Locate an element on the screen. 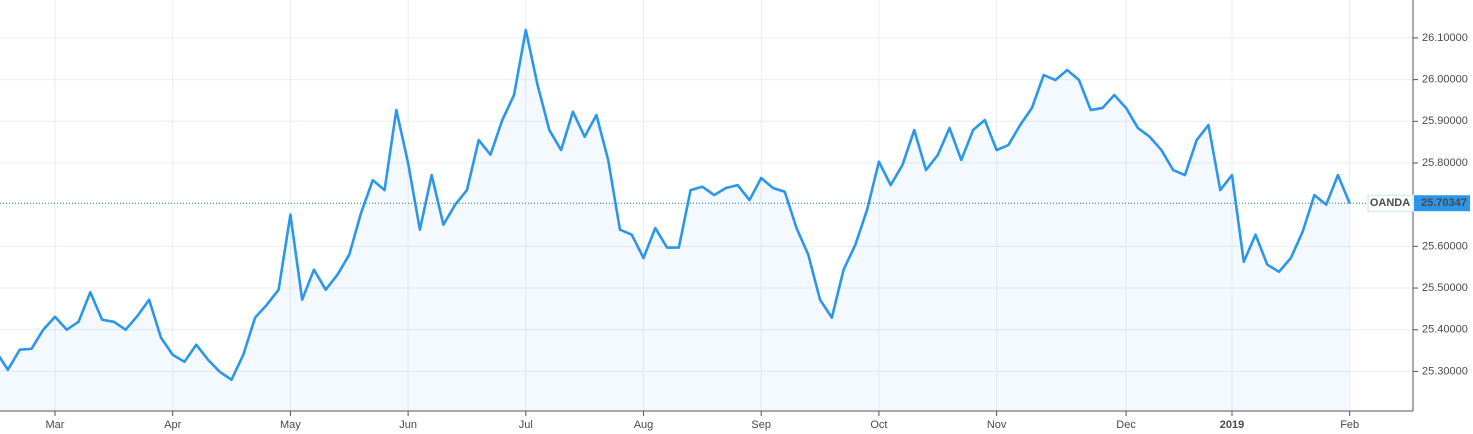 This screenshot has width=1473, height=434. last-price-box is located at coordinates (1442, 203).